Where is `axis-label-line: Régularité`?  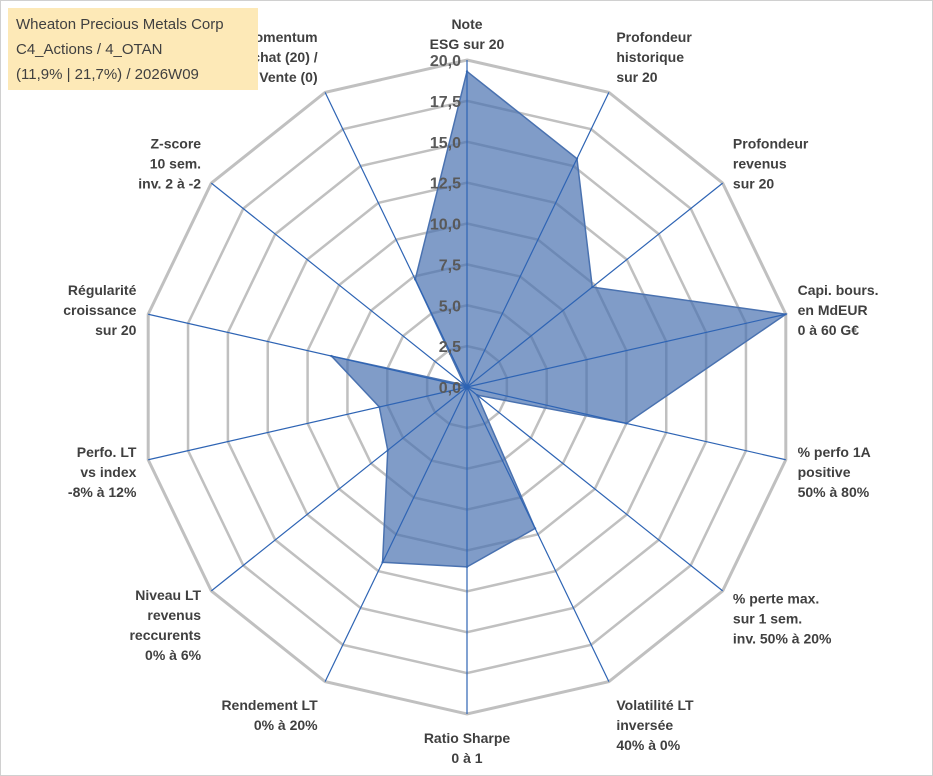
axis-label-line: Régularité is located at coordinates (102, 290).